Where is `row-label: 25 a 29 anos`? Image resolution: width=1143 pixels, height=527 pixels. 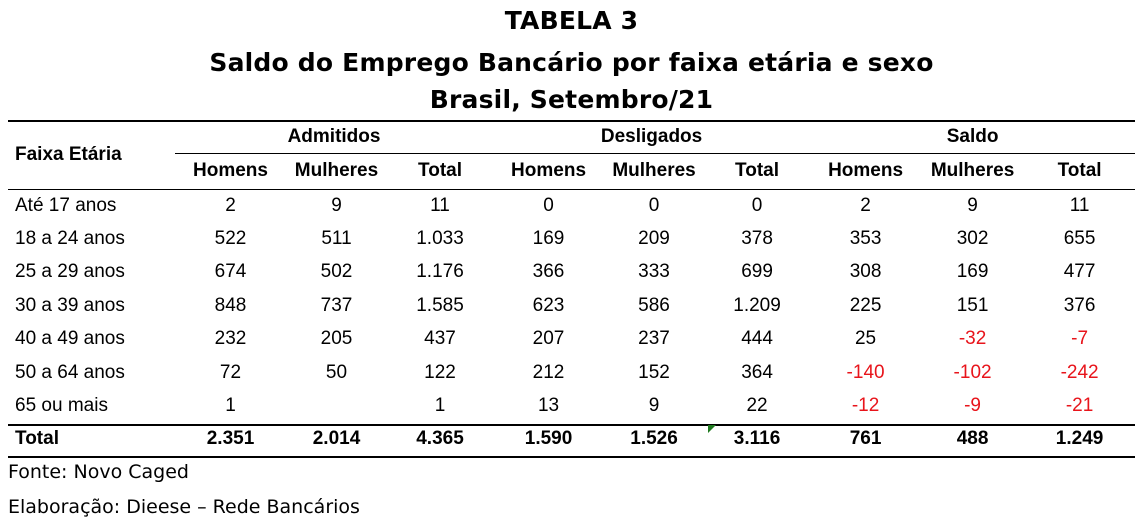
row-label: 25 a 29 anos is located at coordinates (70, 272).